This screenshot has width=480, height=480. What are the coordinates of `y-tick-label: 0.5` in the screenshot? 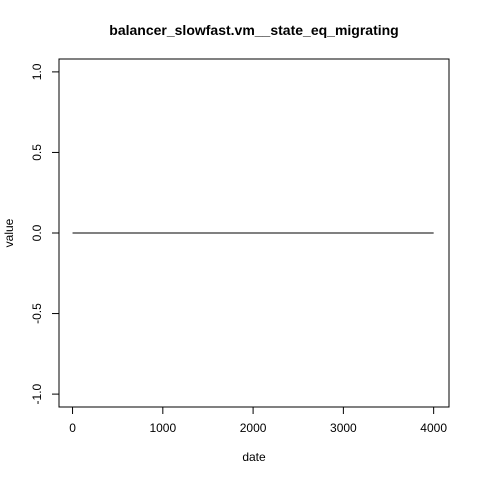 It's located at (37, 152).